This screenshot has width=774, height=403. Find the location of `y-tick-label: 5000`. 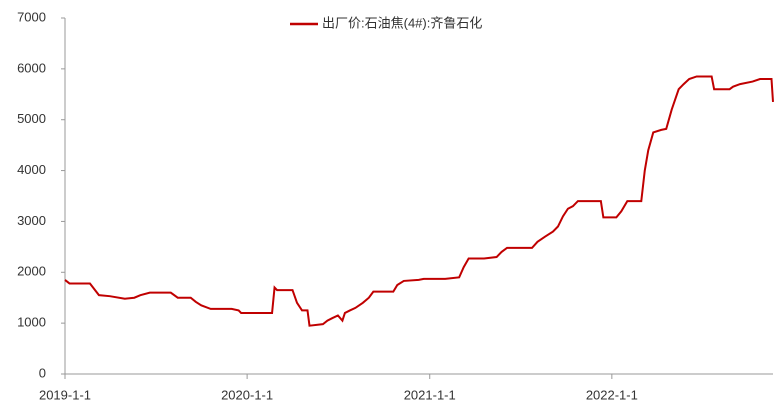

y-tick-label: 5000 is located at coordinates (31, 118).